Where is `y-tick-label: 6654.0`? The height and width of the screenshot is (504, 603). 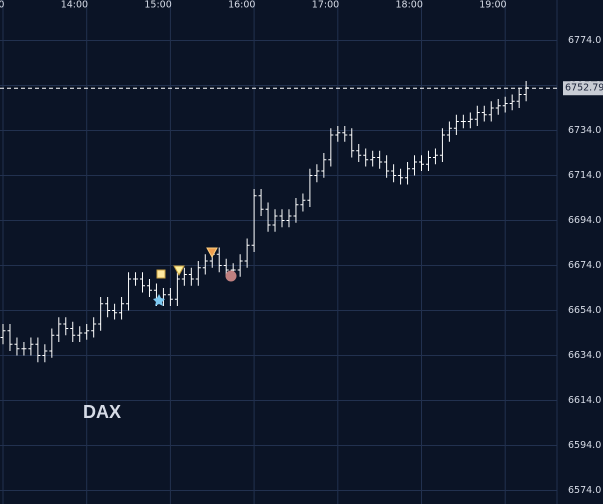 y-tick-label: 6654.0 is located at coordinates (584, 310).